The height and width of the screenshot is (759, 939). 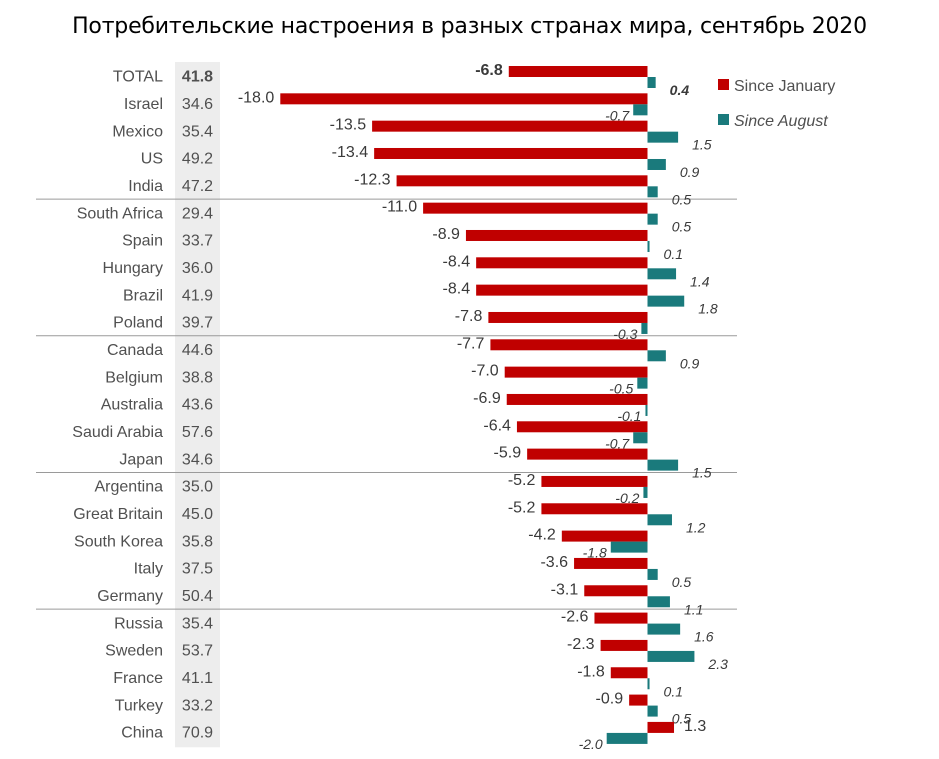 I want to click on row-china: China 70.9 1.3 -2.0, so click(x=413, y=735).